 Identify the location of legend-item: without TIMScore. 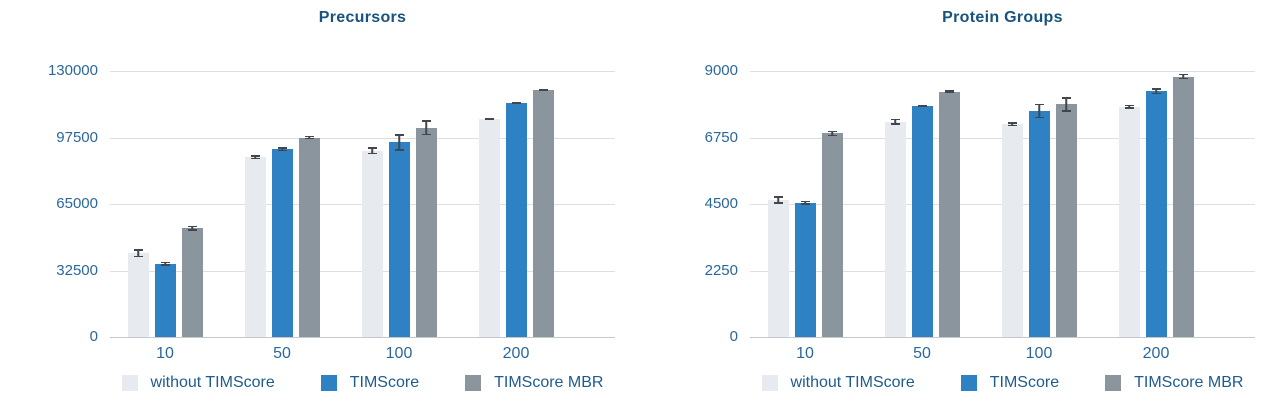
(838, 383).